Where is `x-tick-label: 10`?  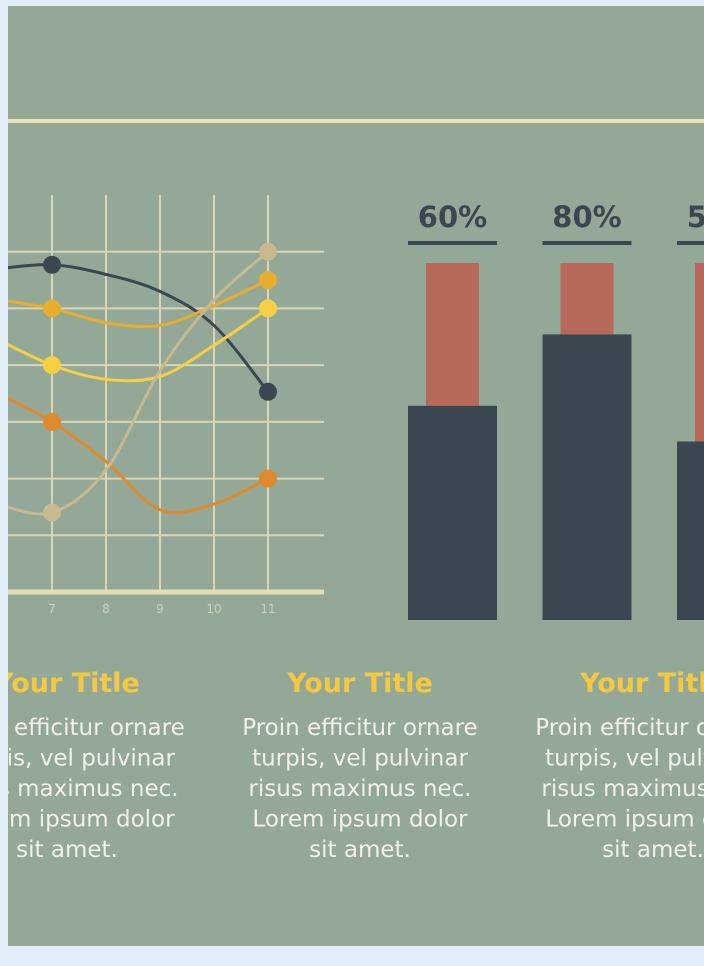
x-tick-label: 10 is located at coordinates (213, 609).